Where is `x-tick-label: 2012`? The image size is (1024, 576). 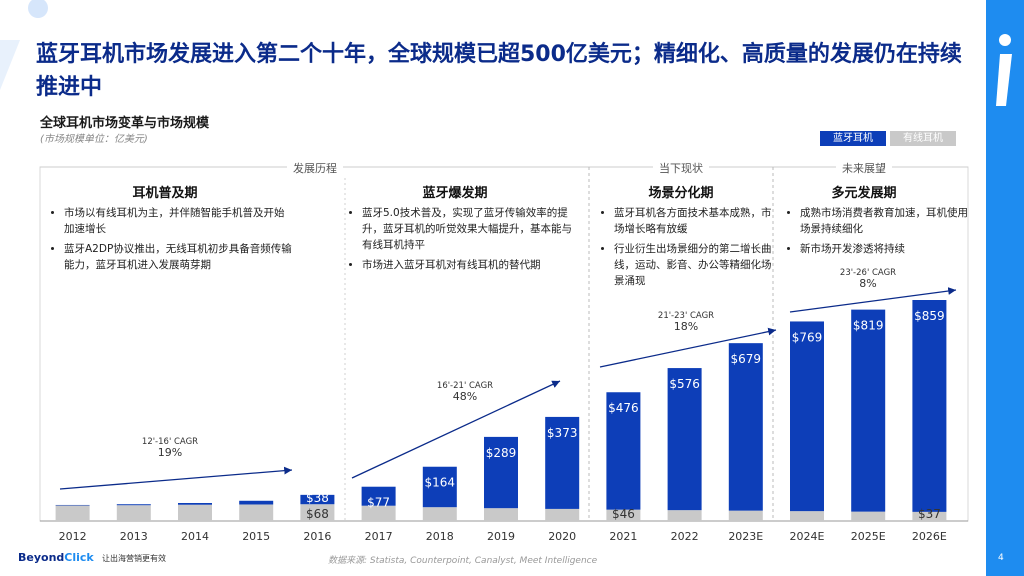 x-tick-label: 2012 is located at coordinates (73, 536).